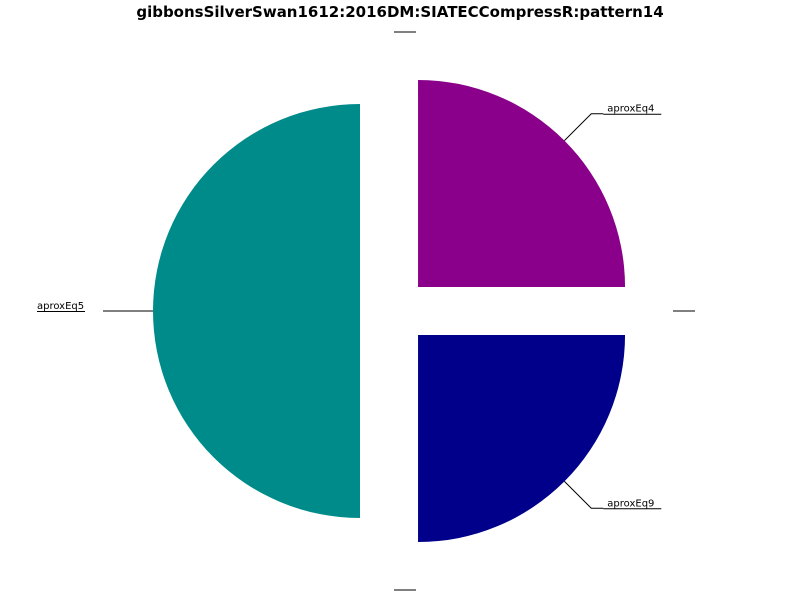 Image resolution: width=800 pixels, height=600 pixels. I want to click on pie-slice-aproxeq9, so click(522, 439).